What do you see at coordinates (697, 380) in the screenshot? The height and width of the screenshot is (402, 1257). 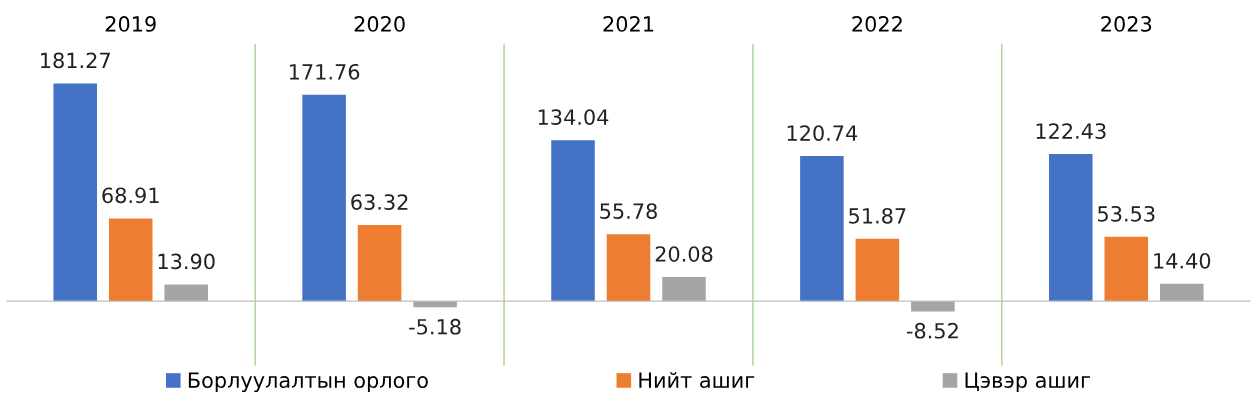 I see `legend-label: Нийт ашиг` at bounding box center [697, 380].